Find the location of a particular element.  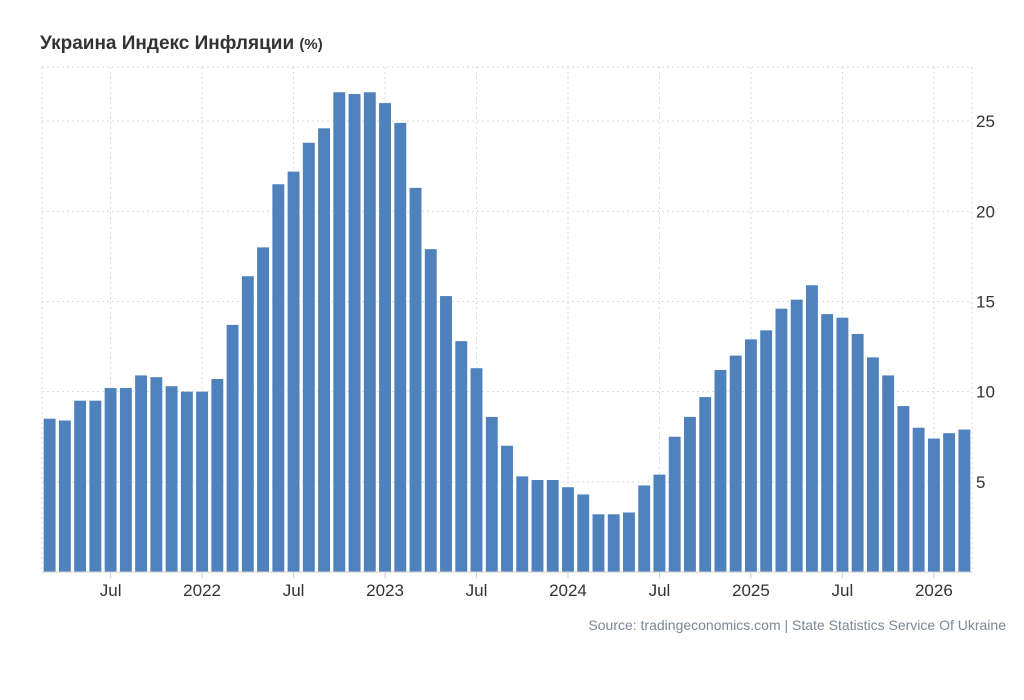

x-tick-label: 2022 is located at coordinates (202, 590).